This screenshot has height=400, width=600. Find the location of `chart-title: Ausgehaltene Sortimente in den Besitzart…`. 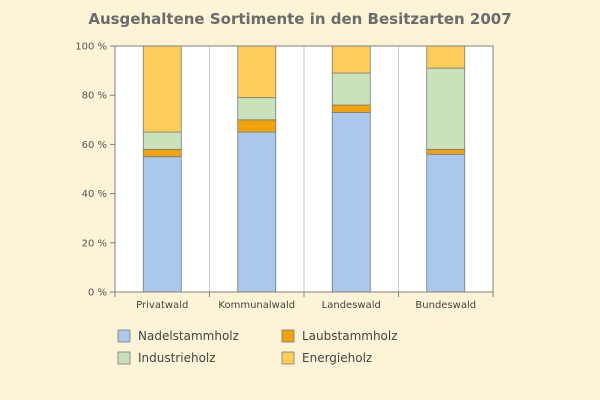

chart-title: Ausgehaltene Sortimente in den Besitzart… is located at coordinates (300, 19).